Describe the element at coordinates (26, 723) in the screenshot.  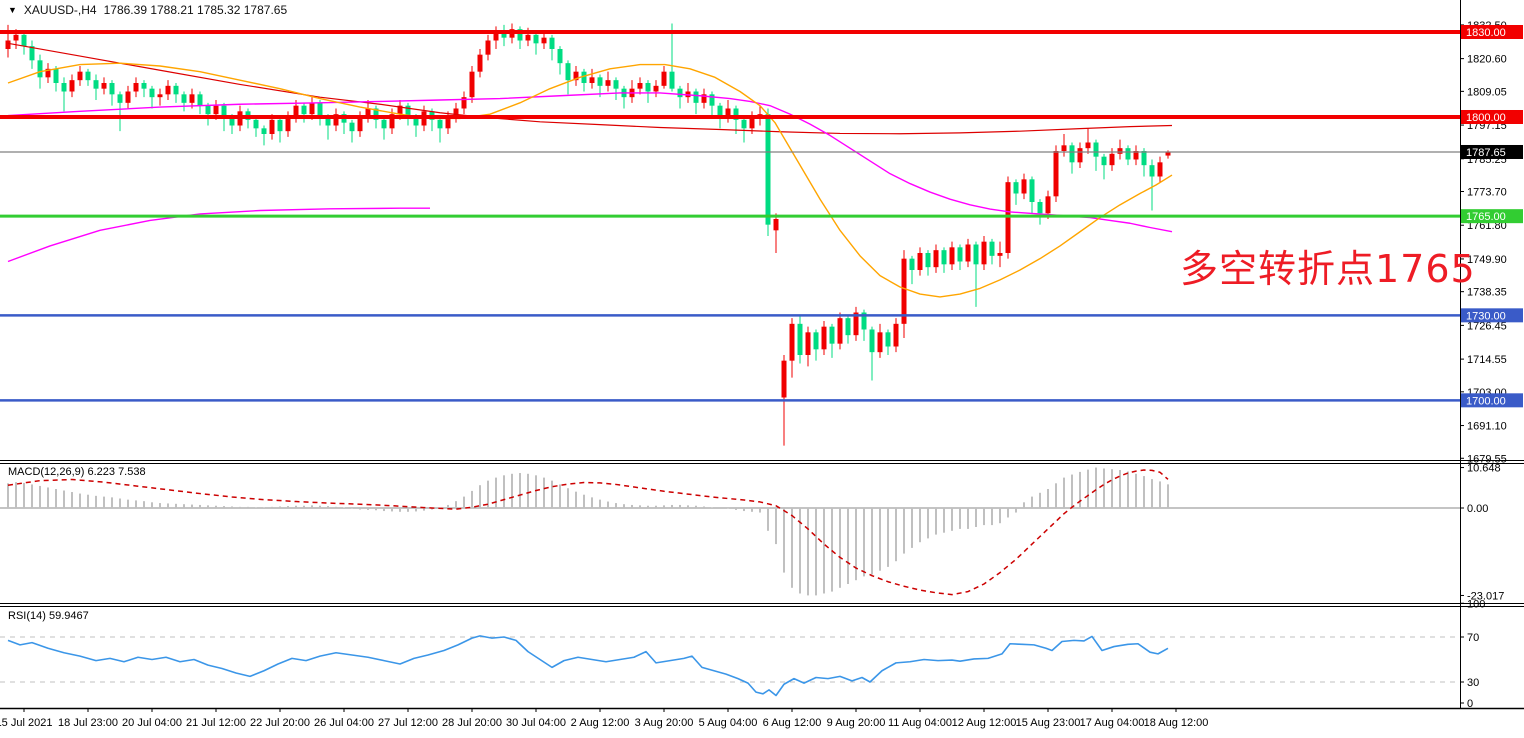
I see `time-tick-label: 15 Jul 2021` at that location.